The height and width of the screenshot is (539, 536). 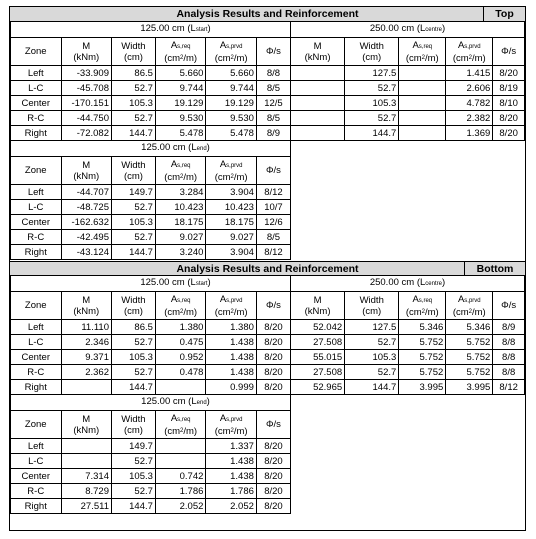 I want to click on value-cell: 2.606, so click(x=469, y=88).